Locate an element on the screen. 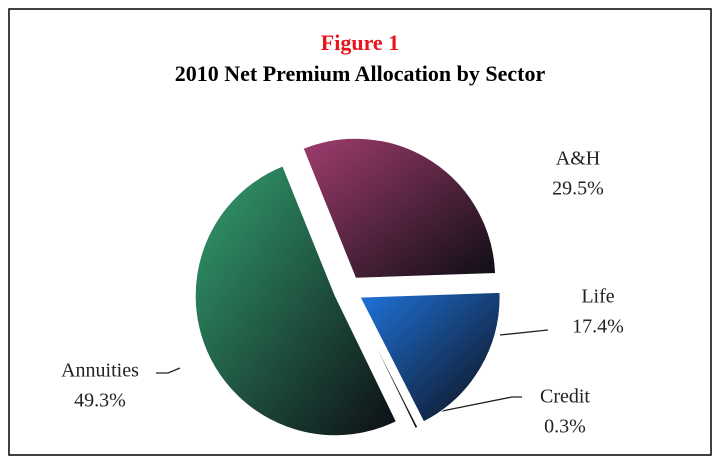 The height and width of the screenshot is (465, 721). chart-subtitle: 2010 Net Premium Allocation by Sector is located at coordinates (360, 73).